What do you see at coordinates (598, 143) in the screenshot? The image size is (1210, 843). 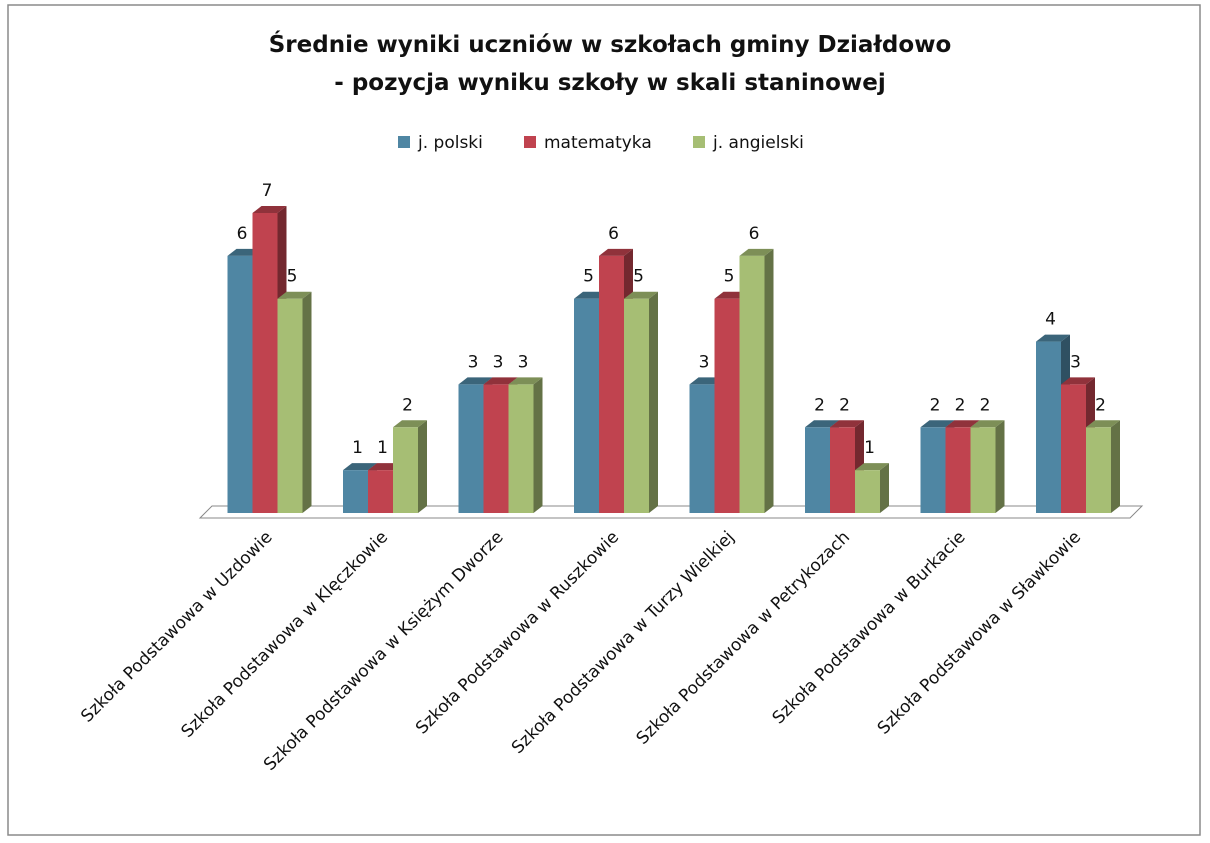 I see `legend-label: matematyka` at bounding box center [598, 143].